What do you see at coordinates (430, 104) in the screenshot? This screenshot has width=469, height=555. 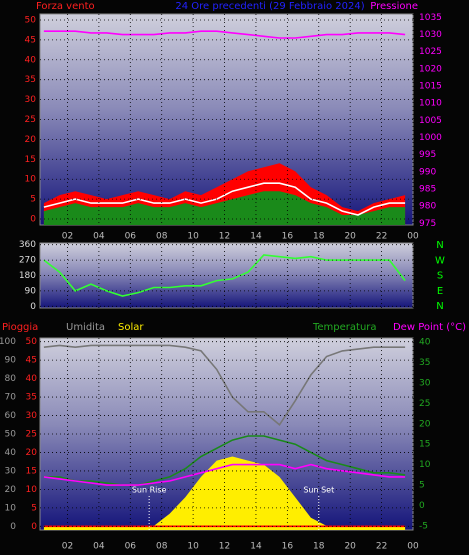 I see `y-tick-label: 1010` at bounding box center [430, 104].